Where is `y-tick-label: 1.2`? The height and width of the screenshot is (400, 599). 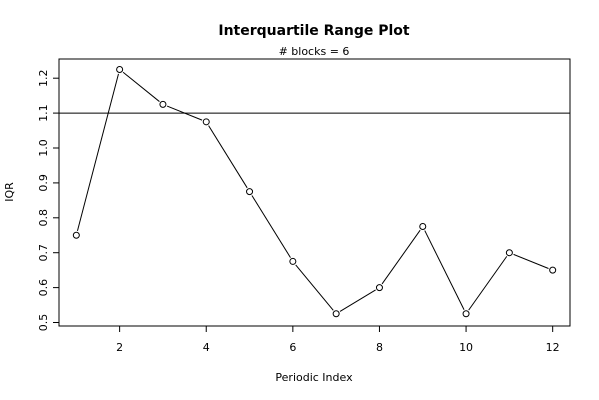
y-tick-label: 1.2 is located at coordinates (43, 78).